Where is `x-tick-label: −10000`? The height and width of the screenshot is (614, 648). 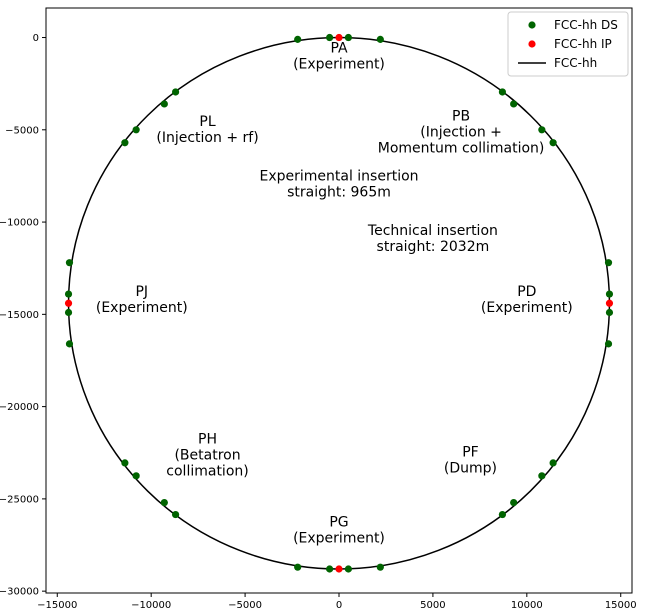
x-tick-label: −10000 is located at coordinates (151, 605).